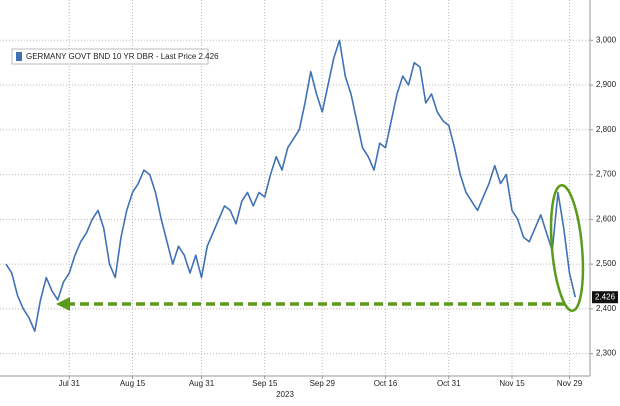  Describe the element at coordinates (285, 394) in the screenshot. I see `x-axis-label: 2023` at that location.